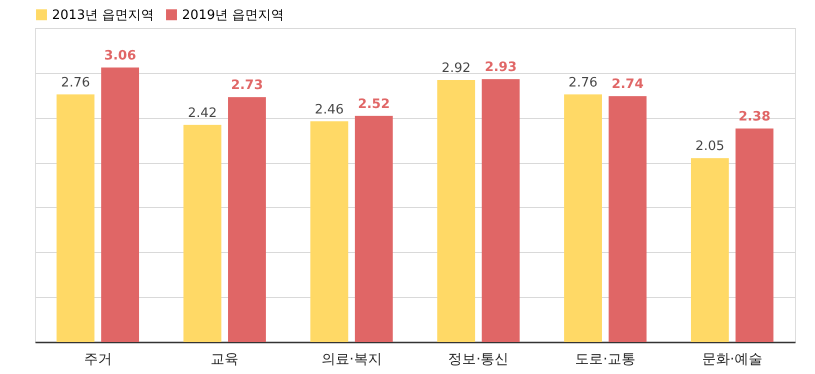 The height and width of the screenshot is (374, 815). What do you see at coordinates (456, 68) in the screenshot?
I see `data-label: 2.92` at bounding box center [456, 68].